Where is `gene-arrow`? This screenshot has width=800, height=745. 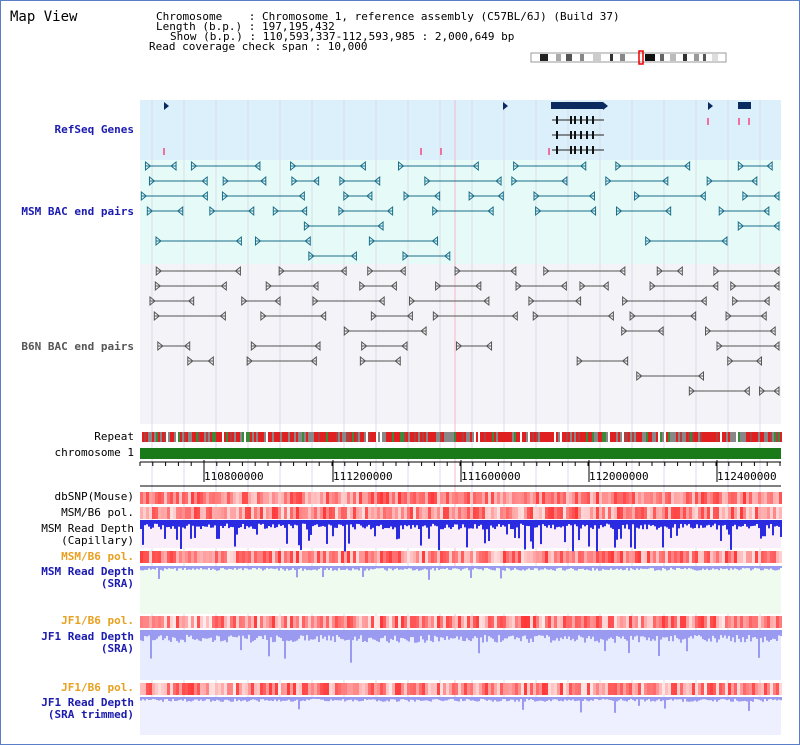 gene-arrow is located at coordinates (166, 106).